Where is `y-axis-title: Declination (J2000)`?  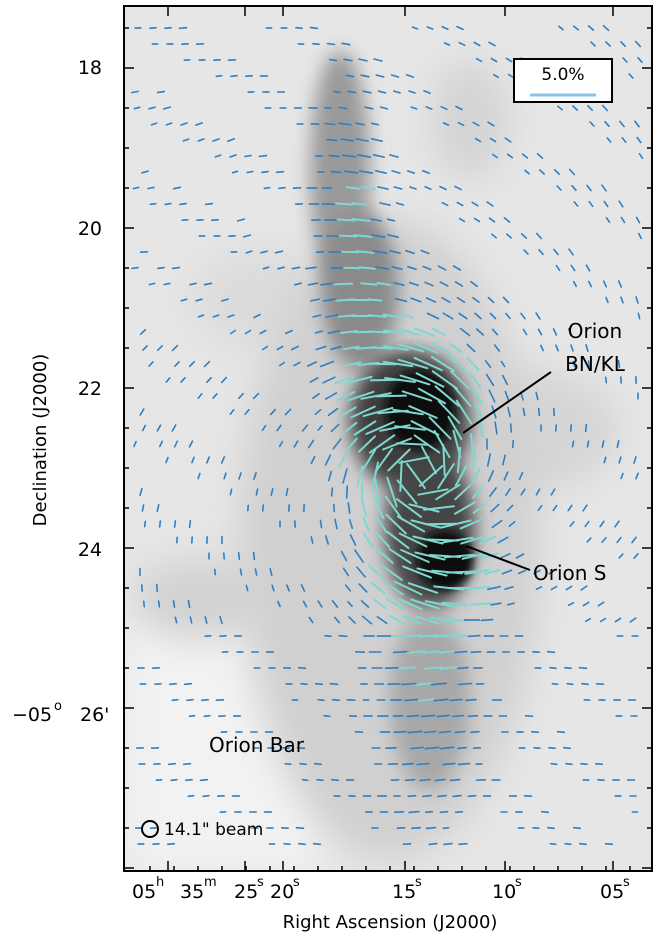 y-axis-title: Declination (J2000) is located at coordinates (40, 440).